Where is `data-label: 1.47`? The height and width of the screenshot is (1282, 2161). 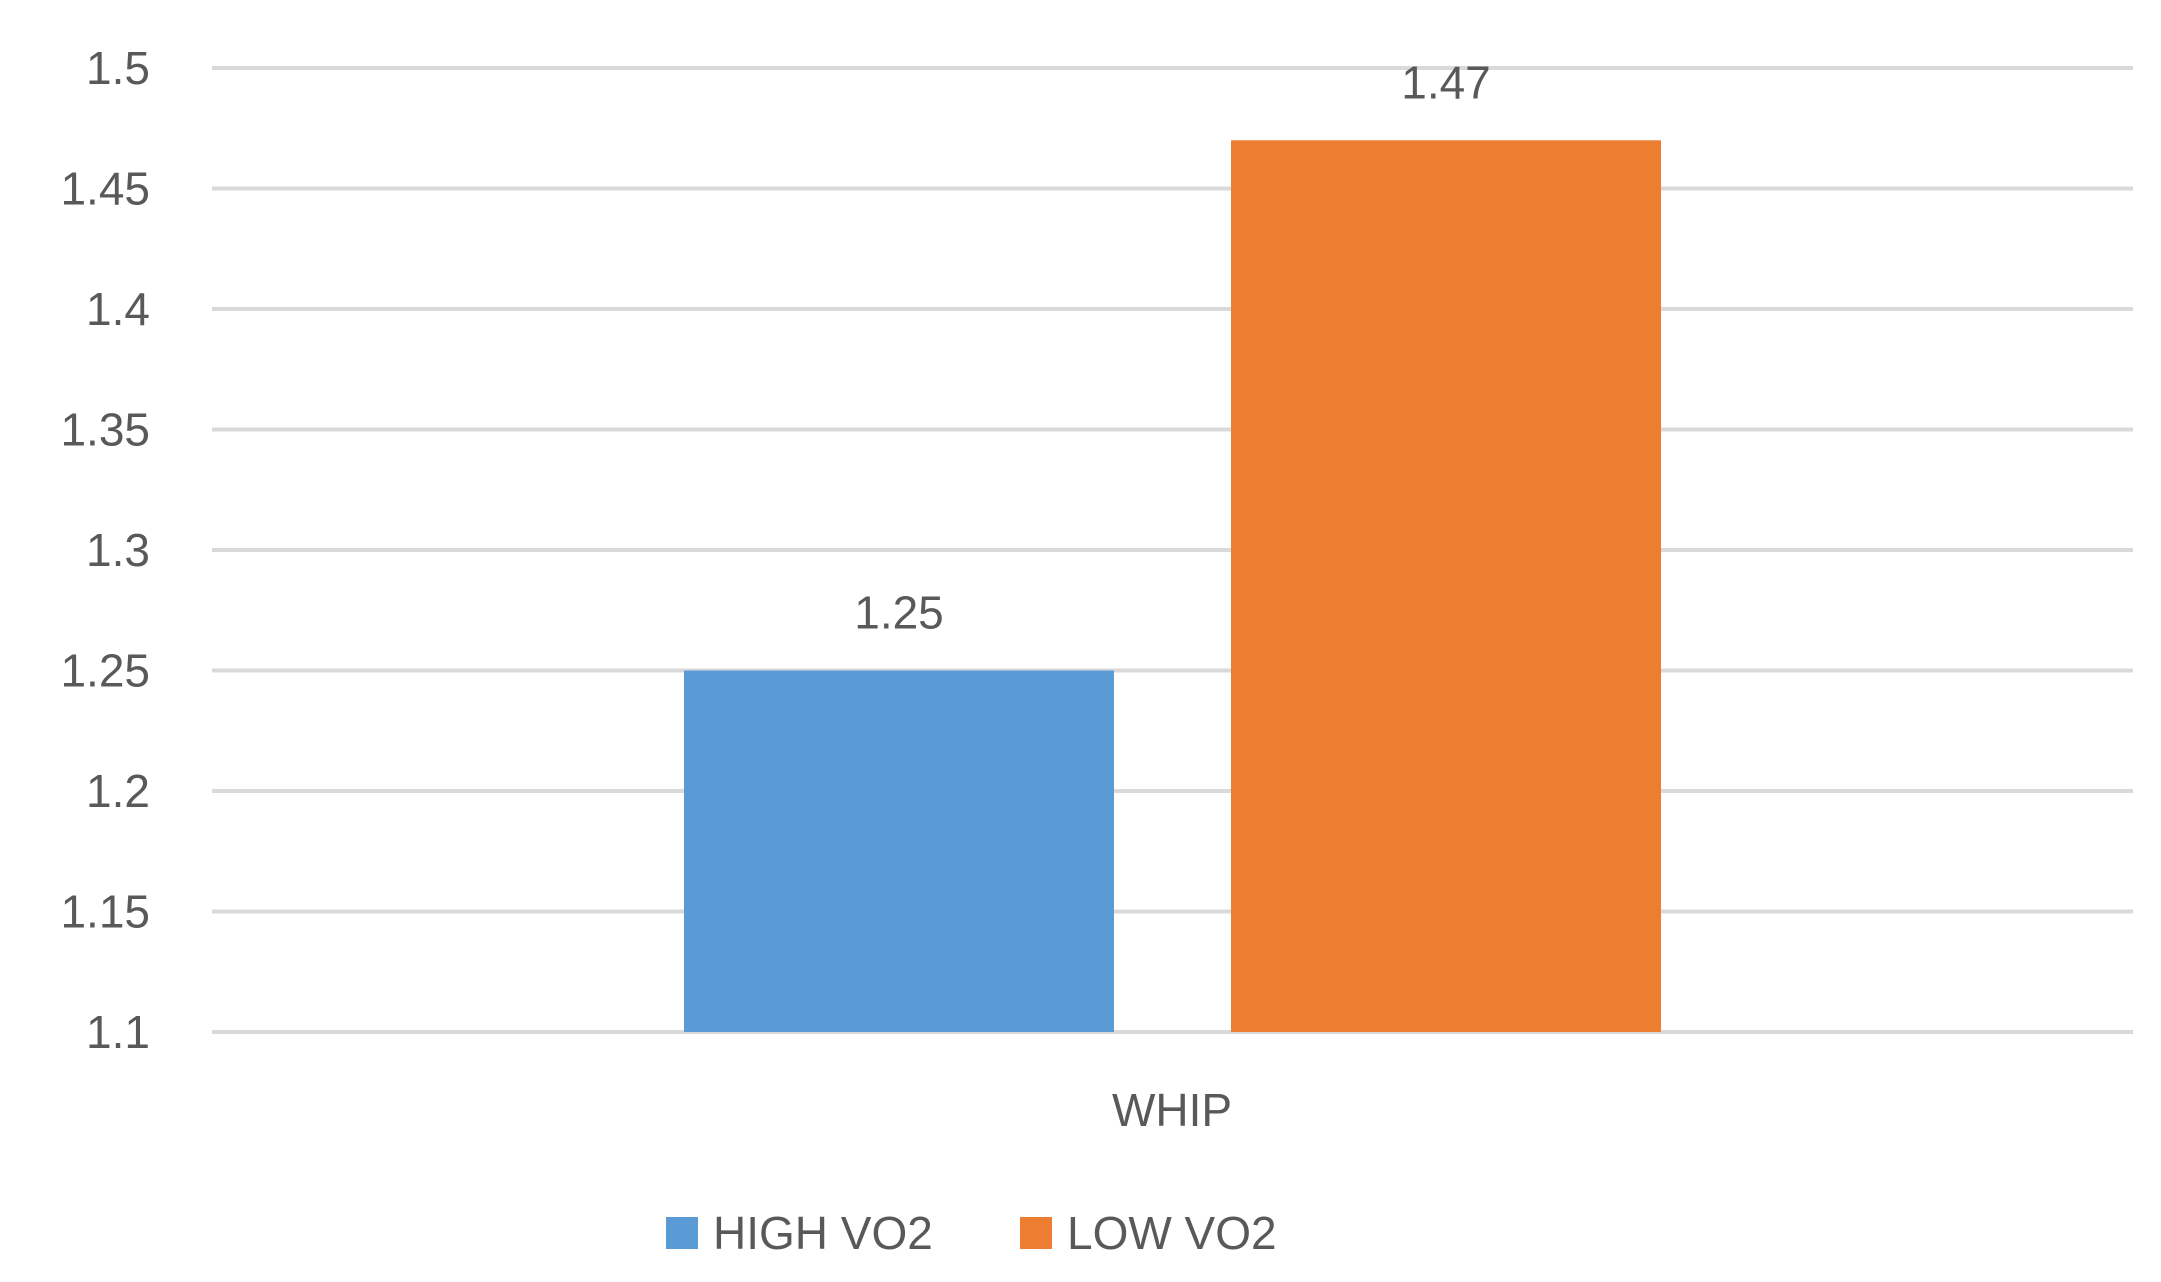
data-label: 1.47 is located at coordinates (1446, 82).